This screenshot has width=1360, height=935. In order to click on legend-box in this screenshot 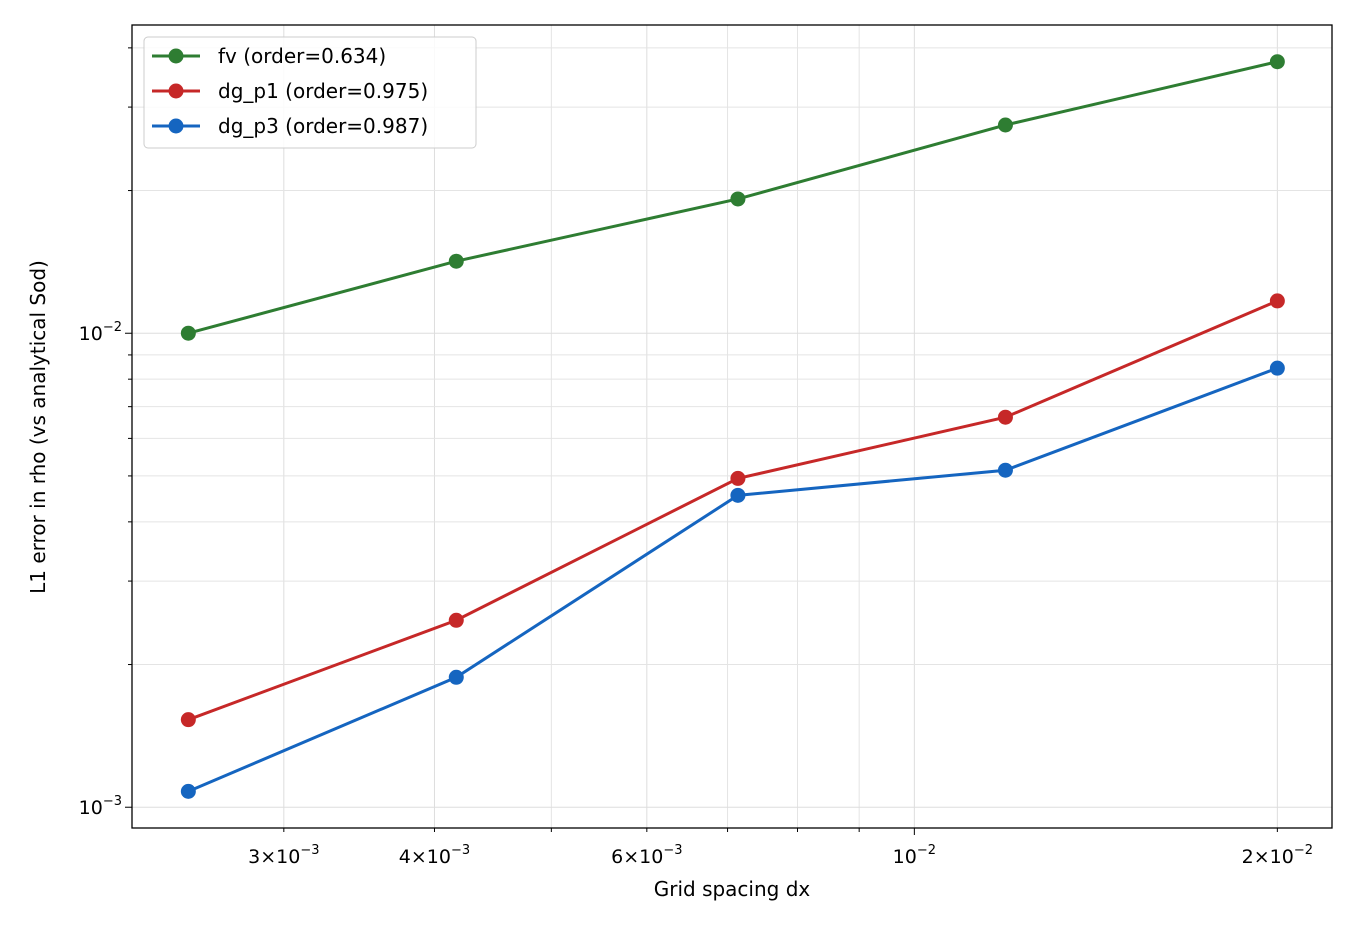, I will do `click(310, 92)`.